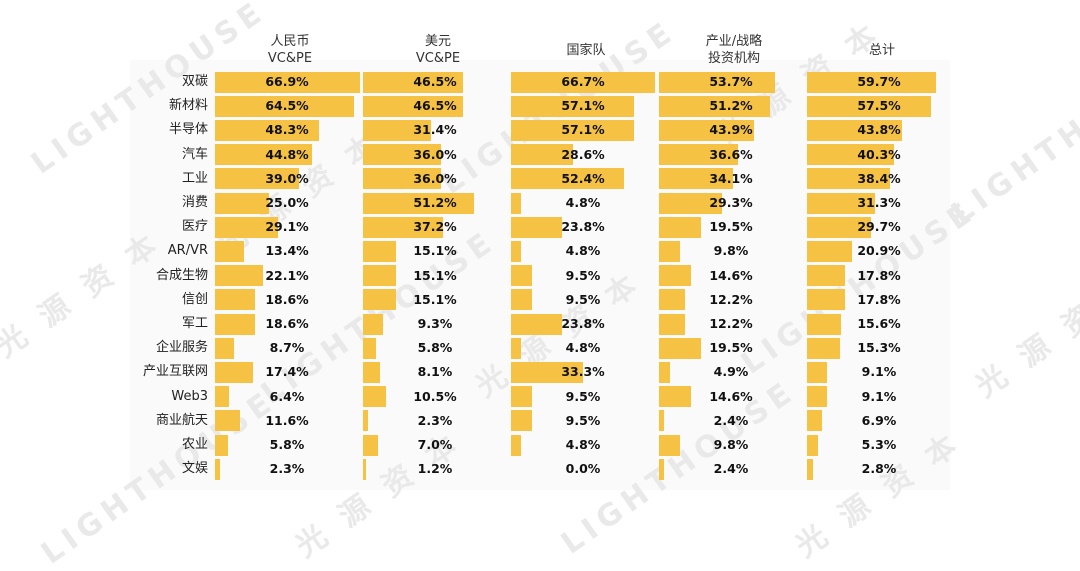  What do you see at coordinates (188, 130) in the screenshot?
I see `category-label: 半导体` at bounding box center [188, 130].